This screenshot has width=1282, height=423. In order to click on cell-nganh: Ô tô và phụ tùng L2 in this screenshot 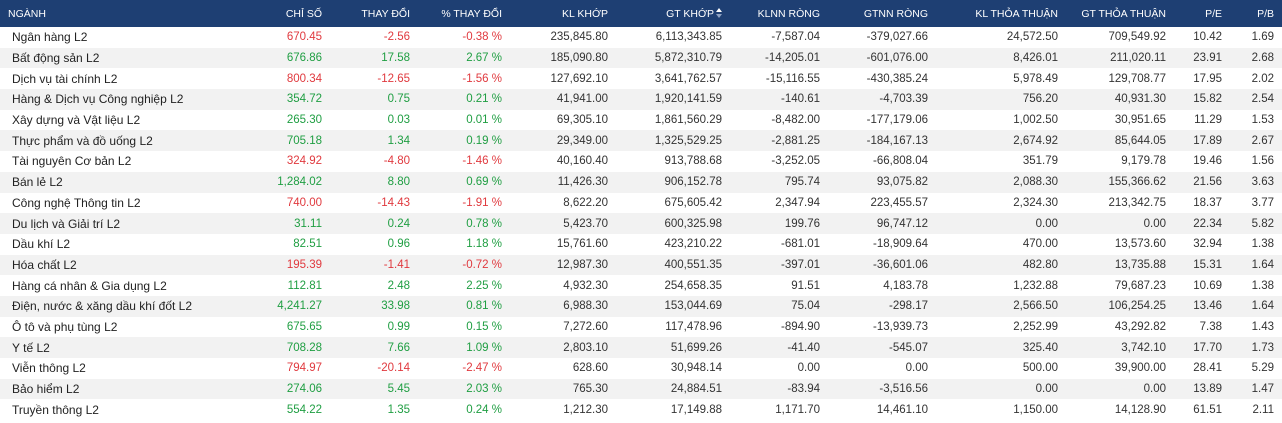, I will do `click(65, 326)`.